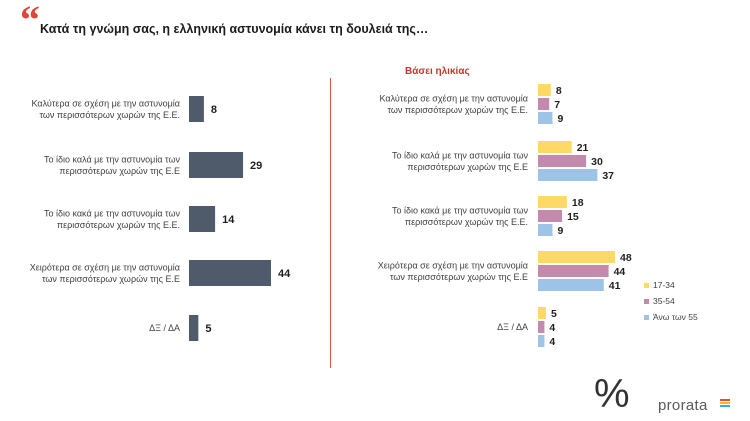 This screenshot has width=750, height=421. I want to click on age-value-label: 30, so click(597, 162).